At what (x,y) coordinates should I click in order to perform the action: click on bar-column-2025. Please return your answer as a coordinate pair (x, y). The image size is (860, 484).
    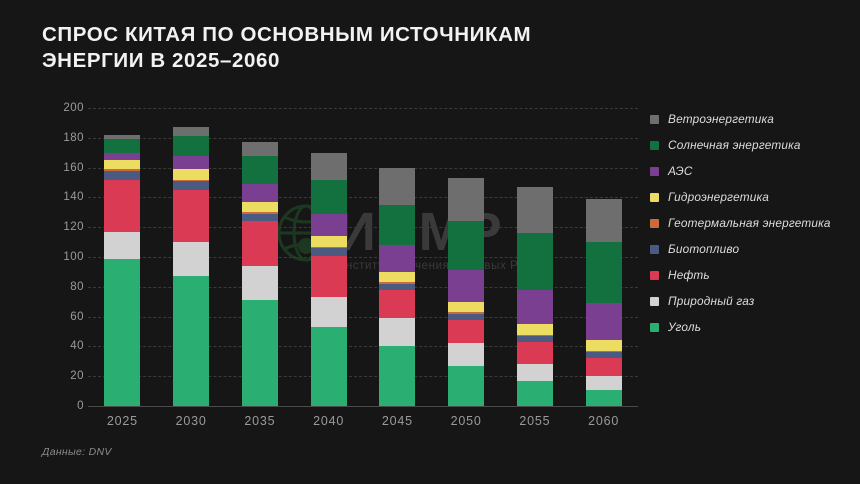
    Looking at the image, I should click on (122, 270).